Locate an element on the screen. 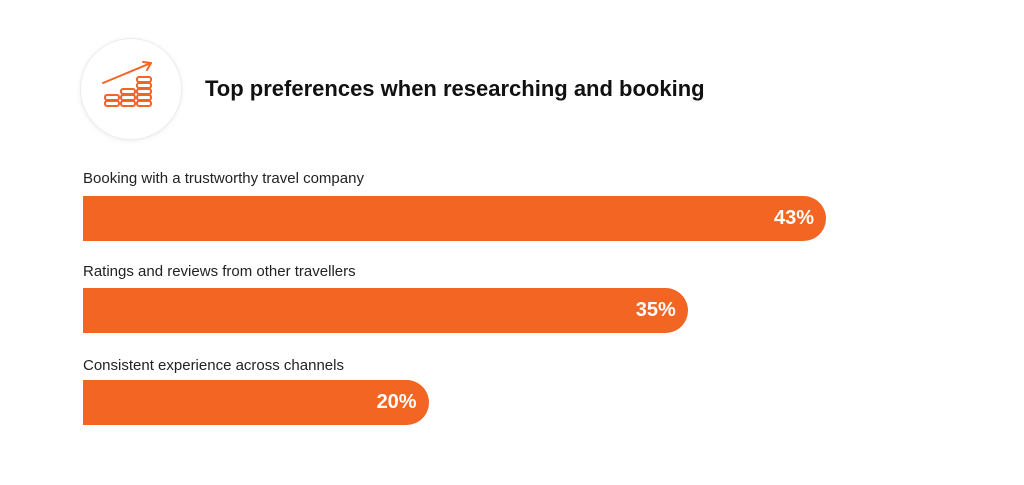  bar: 35% is located at coordinates (385, 310).